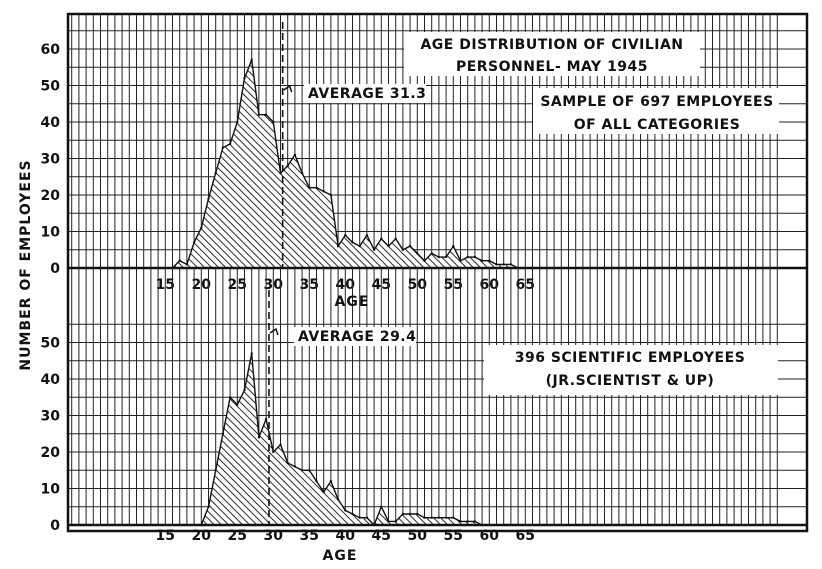 Image resolution: width=822 pixels, height=569 pixels. Describe the element at coordinates (630, 358) in the screenshot. I see `chart-subtitle-line: 396 SCIENTIFIC EMPLOYEES` at that location.